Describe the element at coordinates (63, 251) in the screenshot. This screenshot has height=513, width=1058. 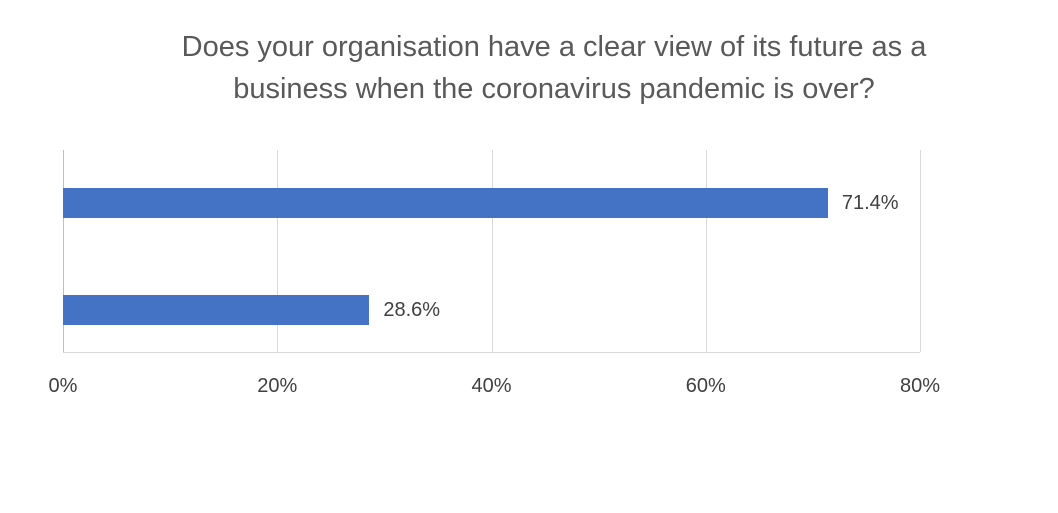
I see `gridline-0pct` at that location.